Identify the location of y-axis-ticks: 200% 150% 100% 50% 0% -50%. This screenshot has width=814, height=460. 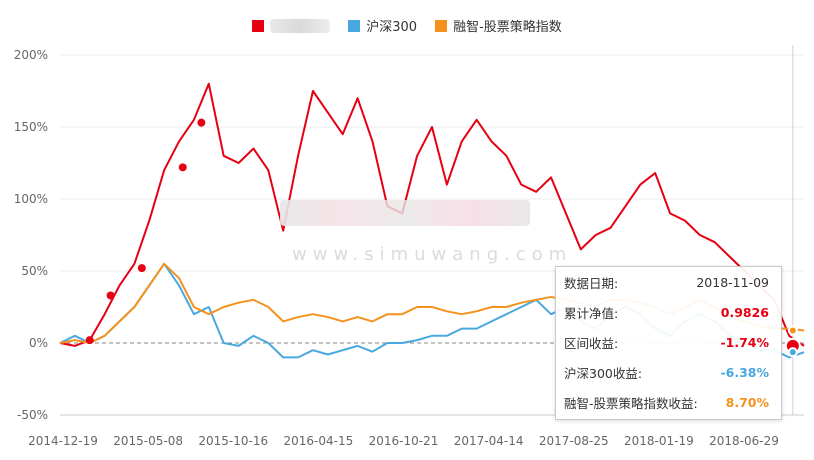
(31, 235).